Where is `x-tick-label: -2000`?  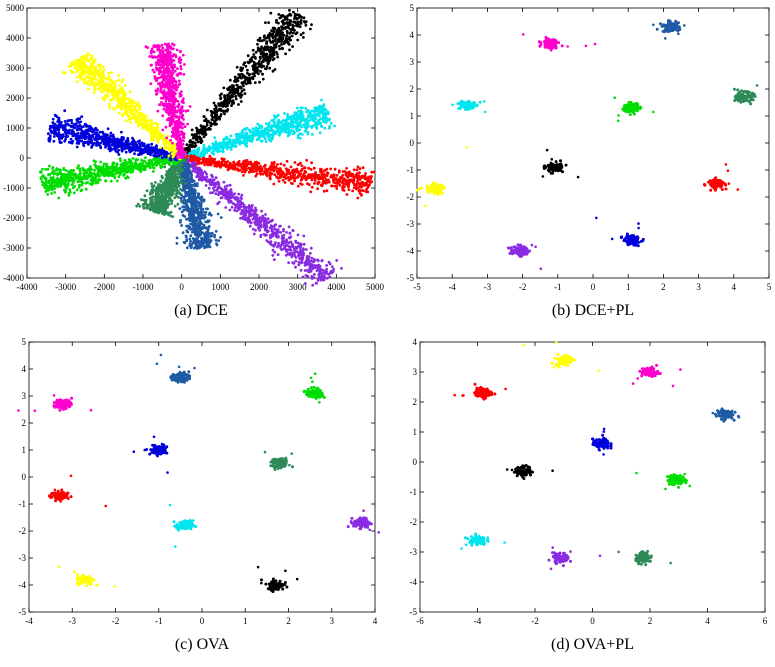 x-tick-label: -2000 is located at coordinates (104, 287).